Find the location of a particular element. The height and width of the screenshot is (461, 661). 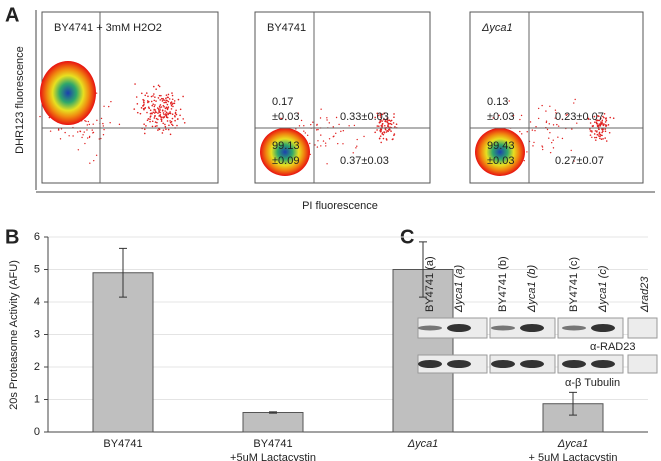

y-tick-label: 3 is located at coordinates (37, 334).